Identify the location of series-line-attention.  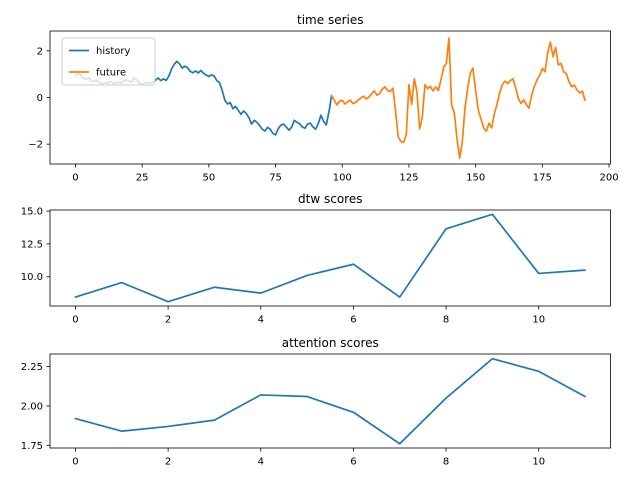
(330, 401).